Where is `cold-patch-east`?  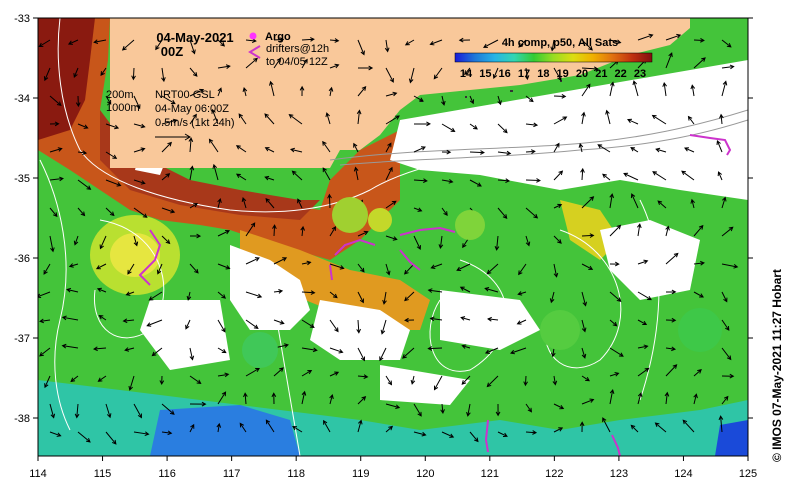
cold-patch-east is located at coordinates (731, 438).